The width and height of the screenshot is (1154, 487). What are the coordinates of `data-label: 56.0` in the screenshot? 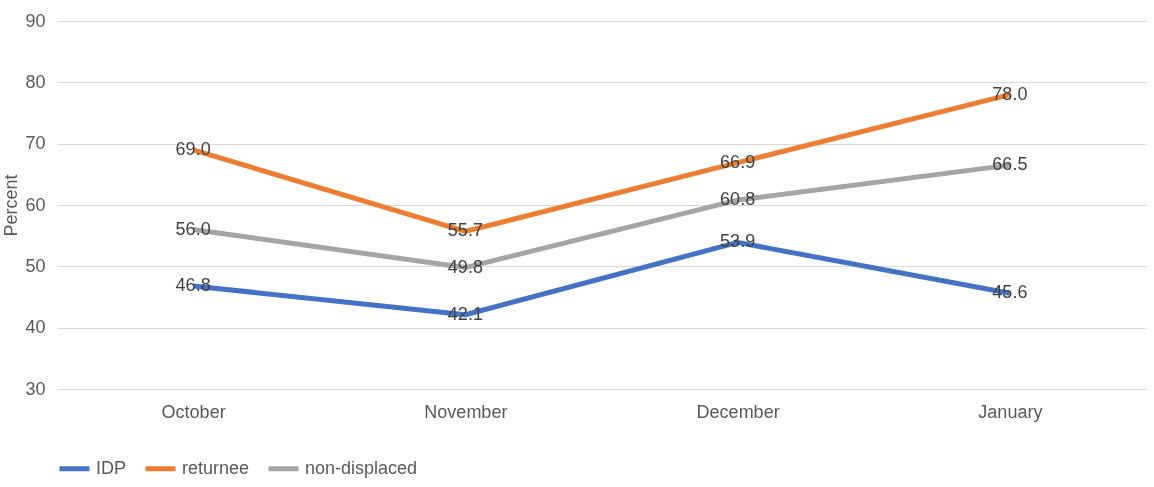 It's located at (193, 228).